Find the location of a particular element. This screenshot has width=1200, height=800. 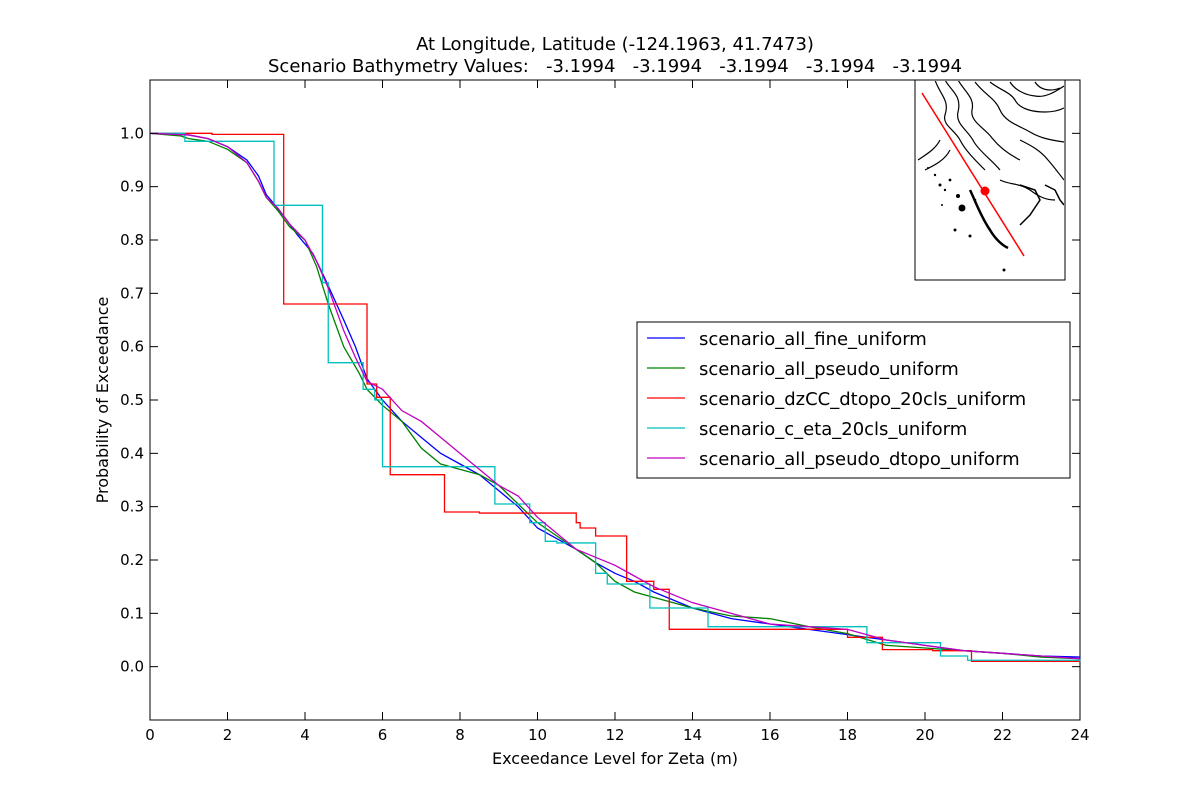

y-tick-label: 0.4 is located at coordinates (132, 453).